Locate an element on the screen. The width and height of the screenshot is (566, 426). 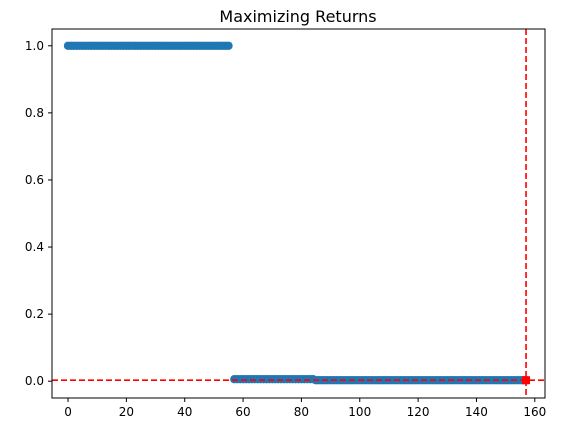
x-tick-label: 100 is located at coordinates (359, 412).